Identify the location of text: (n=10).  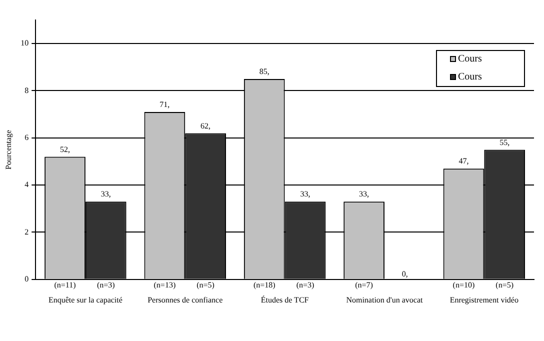
(463, 285).